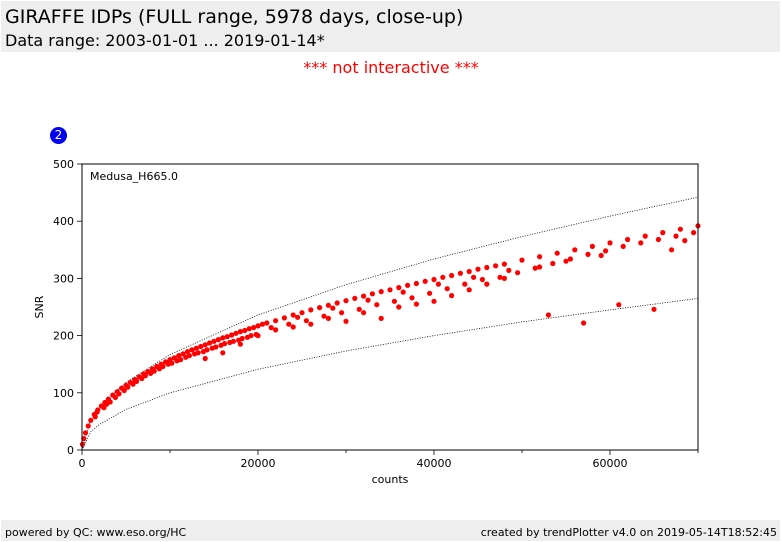 The image size is (782, 542). Describe the element at coordinates (63, 278) in the screenshot. I see `y-tick-label: 300` at that location.